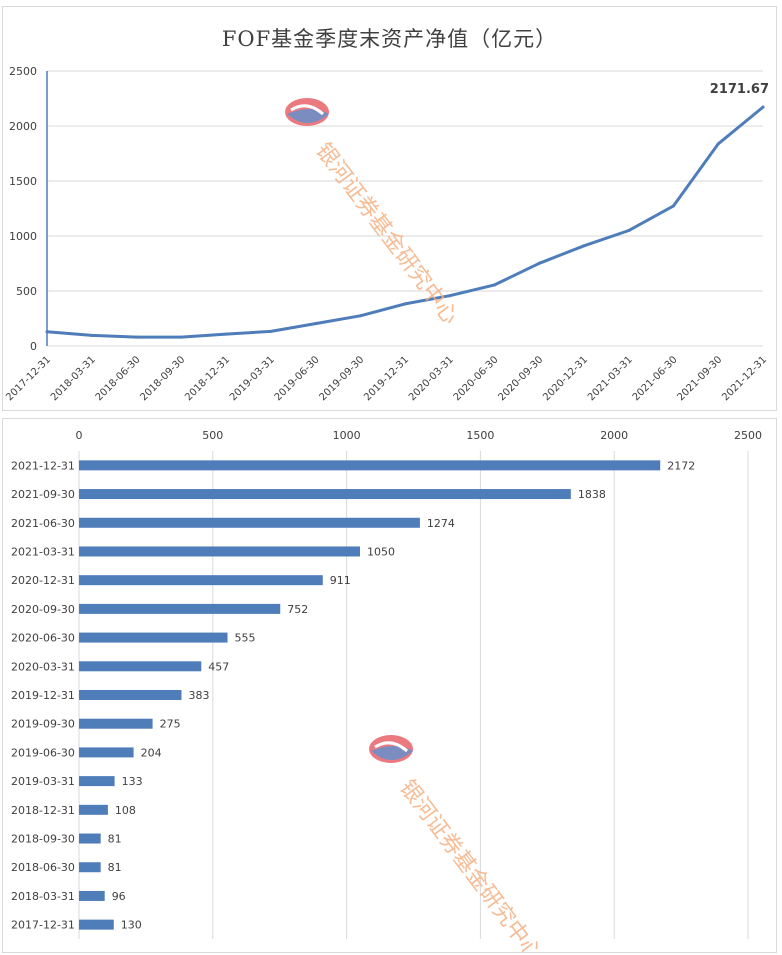 This screenshot has width=782, height=955. What do you see at coordinates (26, 291) in the screenshot?
I see `y-tick-label: 500` at bounding box center [26, 291].